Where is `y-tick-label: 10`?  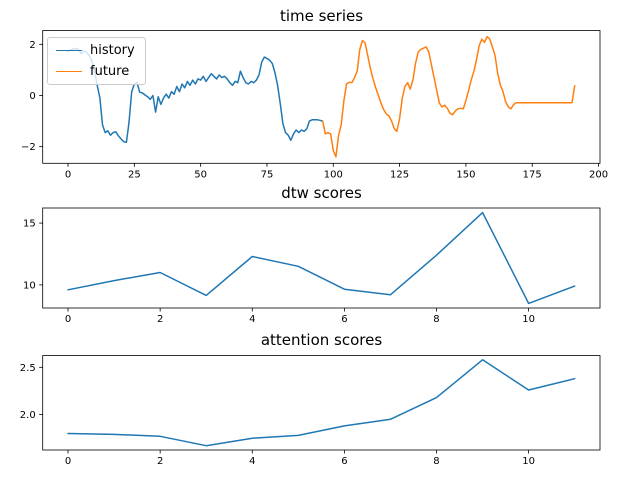
y-tick-label: 10 is located at coordinates (29, 285).